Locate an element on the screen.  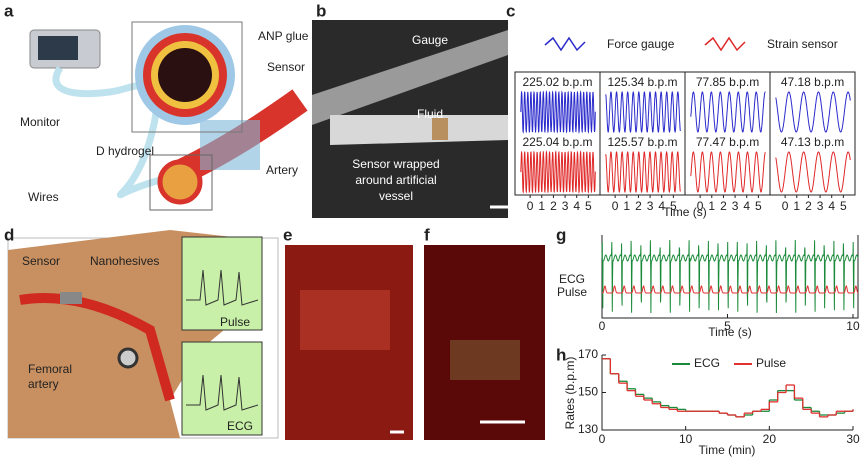
annotation: ECG is located at coordinates (240, 426).